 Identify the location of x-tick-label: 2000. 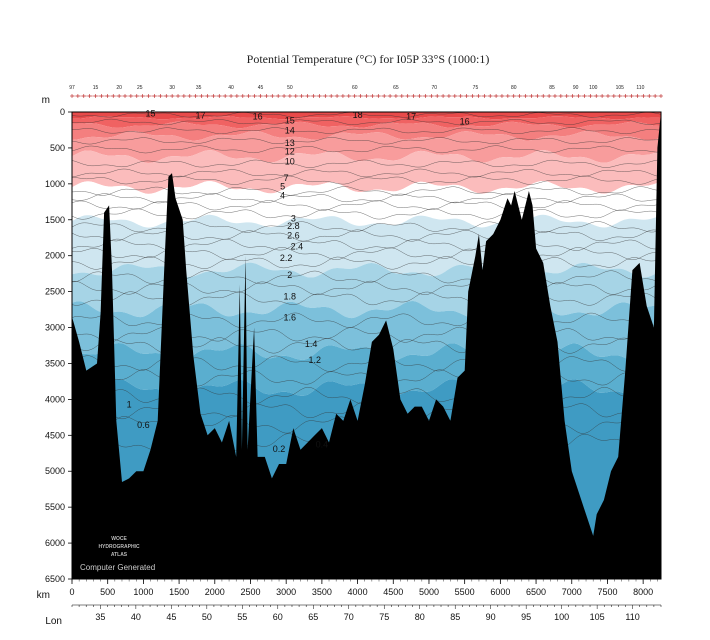
(215, 592).